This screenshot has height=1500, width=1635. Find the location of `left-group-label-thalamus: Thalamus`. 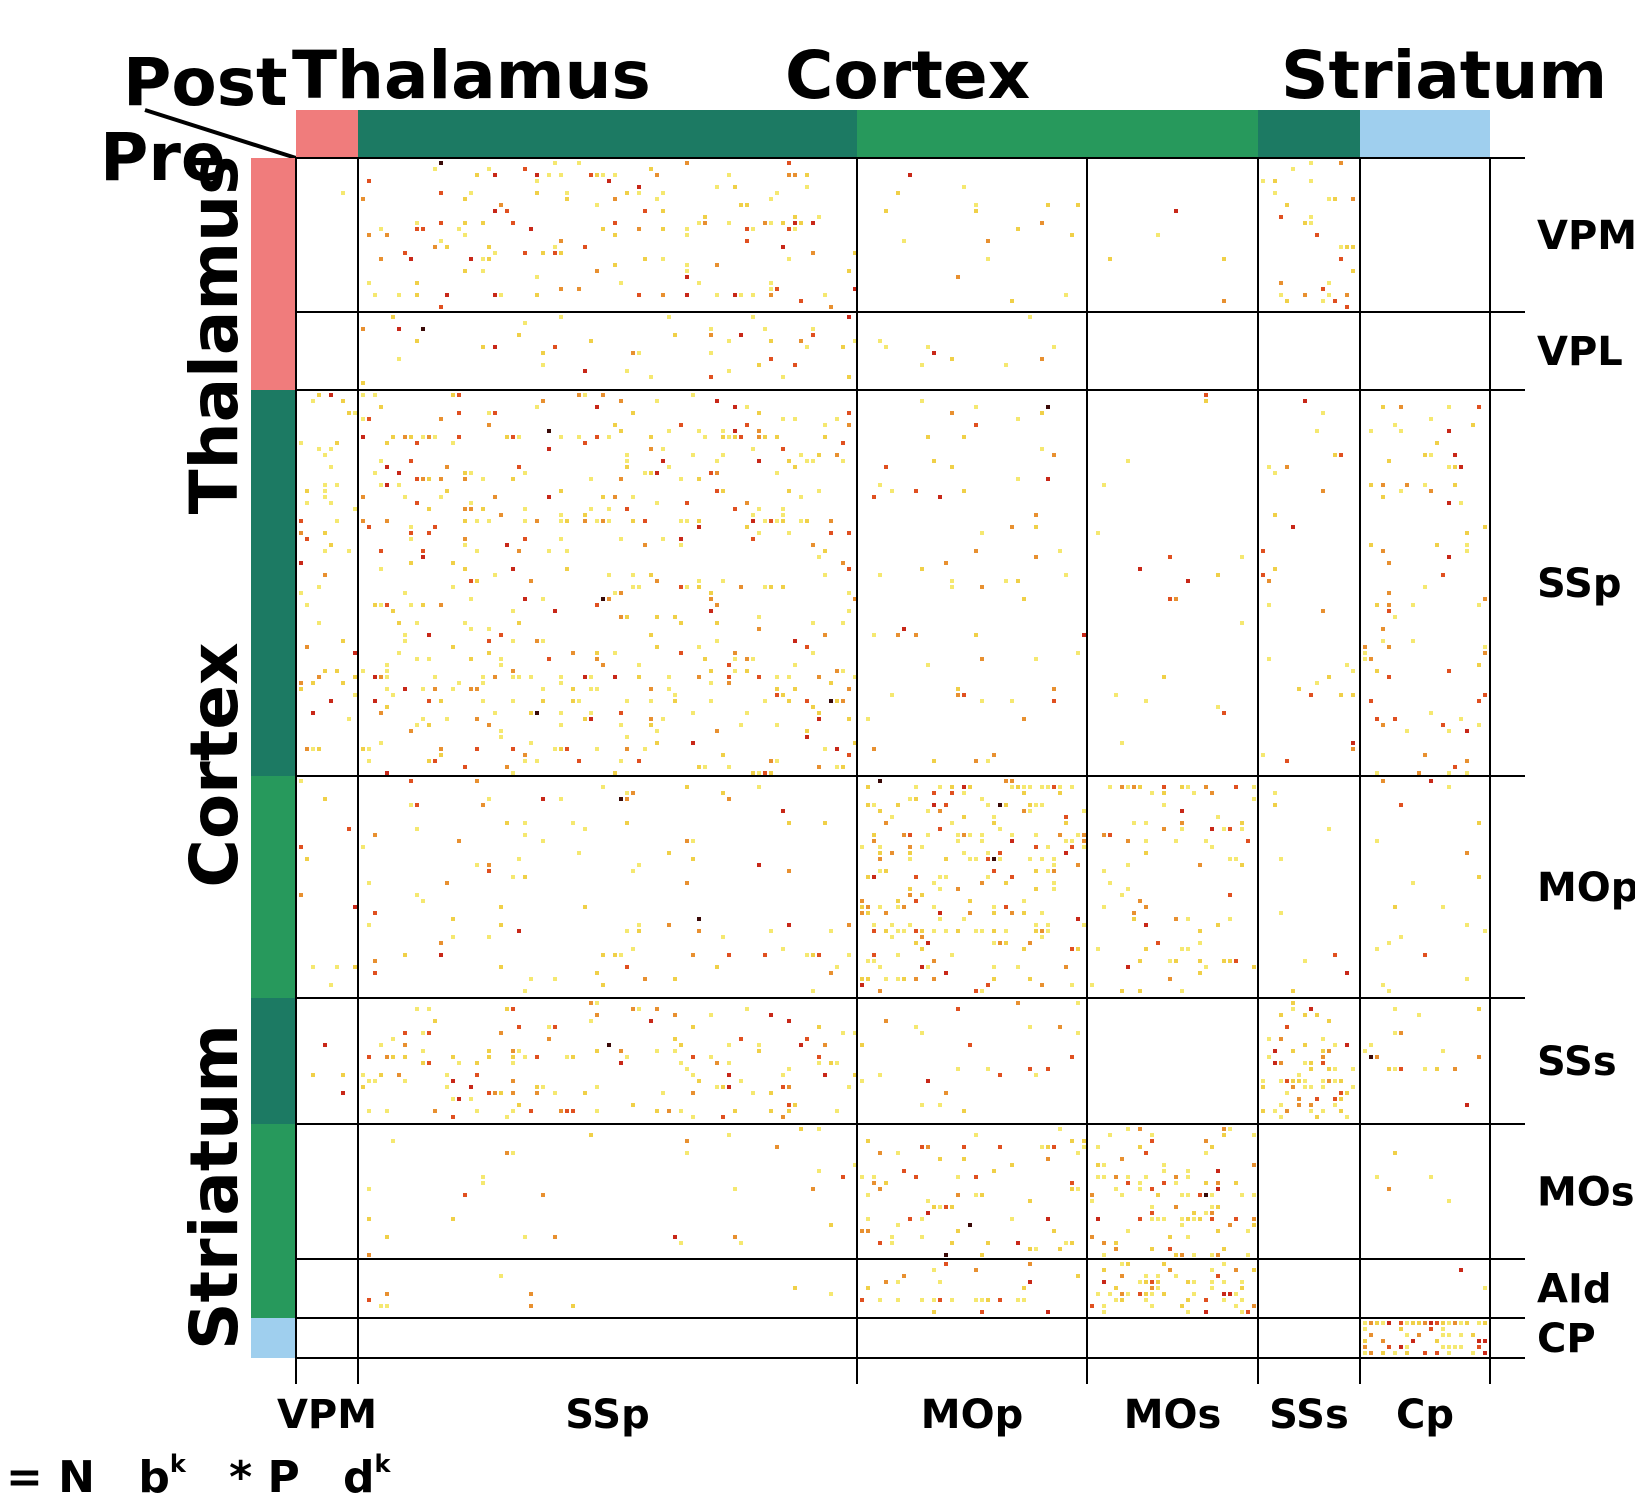

left-group-label-thalamus: Thalamus is located at coordinates (214, 335).